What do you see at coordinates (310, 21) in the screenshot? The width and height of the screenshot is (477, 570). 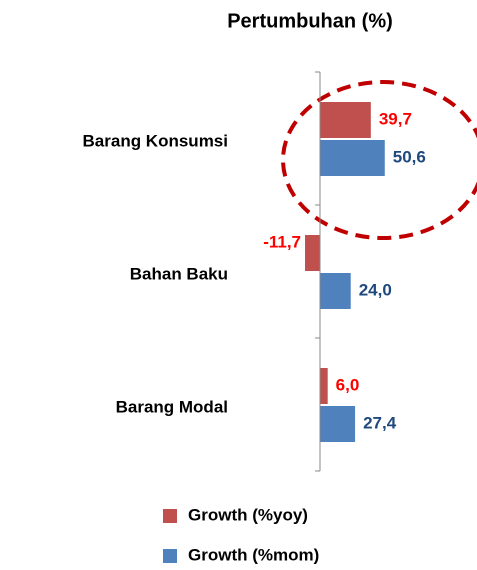 I see `chart-title: Pertumbuhan (%)` at bounding box center [310, 21].